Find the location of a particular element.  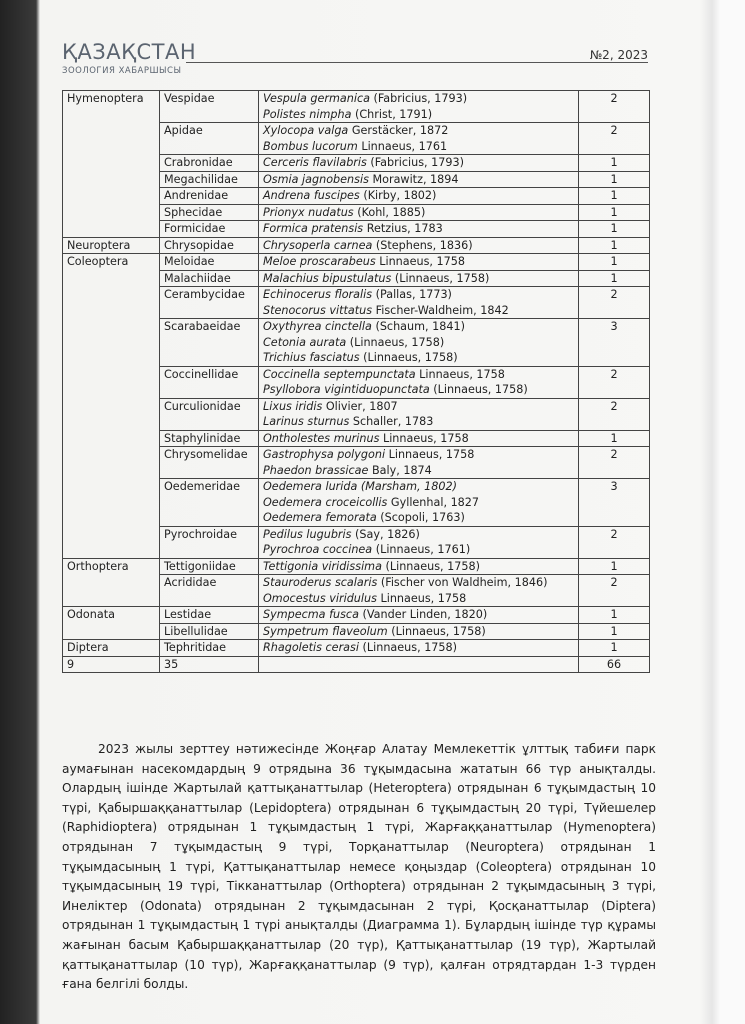

total-species: 66 is located at coordinates (614, 664).